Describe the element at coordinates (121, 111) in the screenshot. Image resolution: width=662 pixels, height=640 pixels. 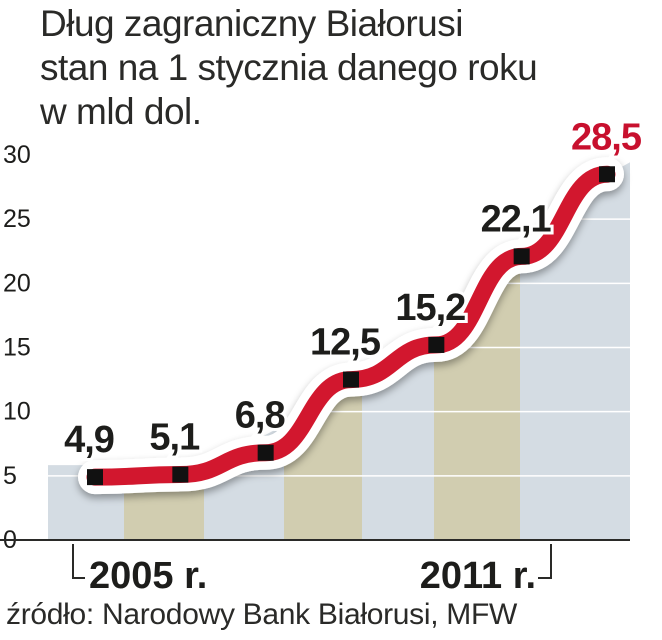
I see `title-line-3: w mld dol.` at that location.